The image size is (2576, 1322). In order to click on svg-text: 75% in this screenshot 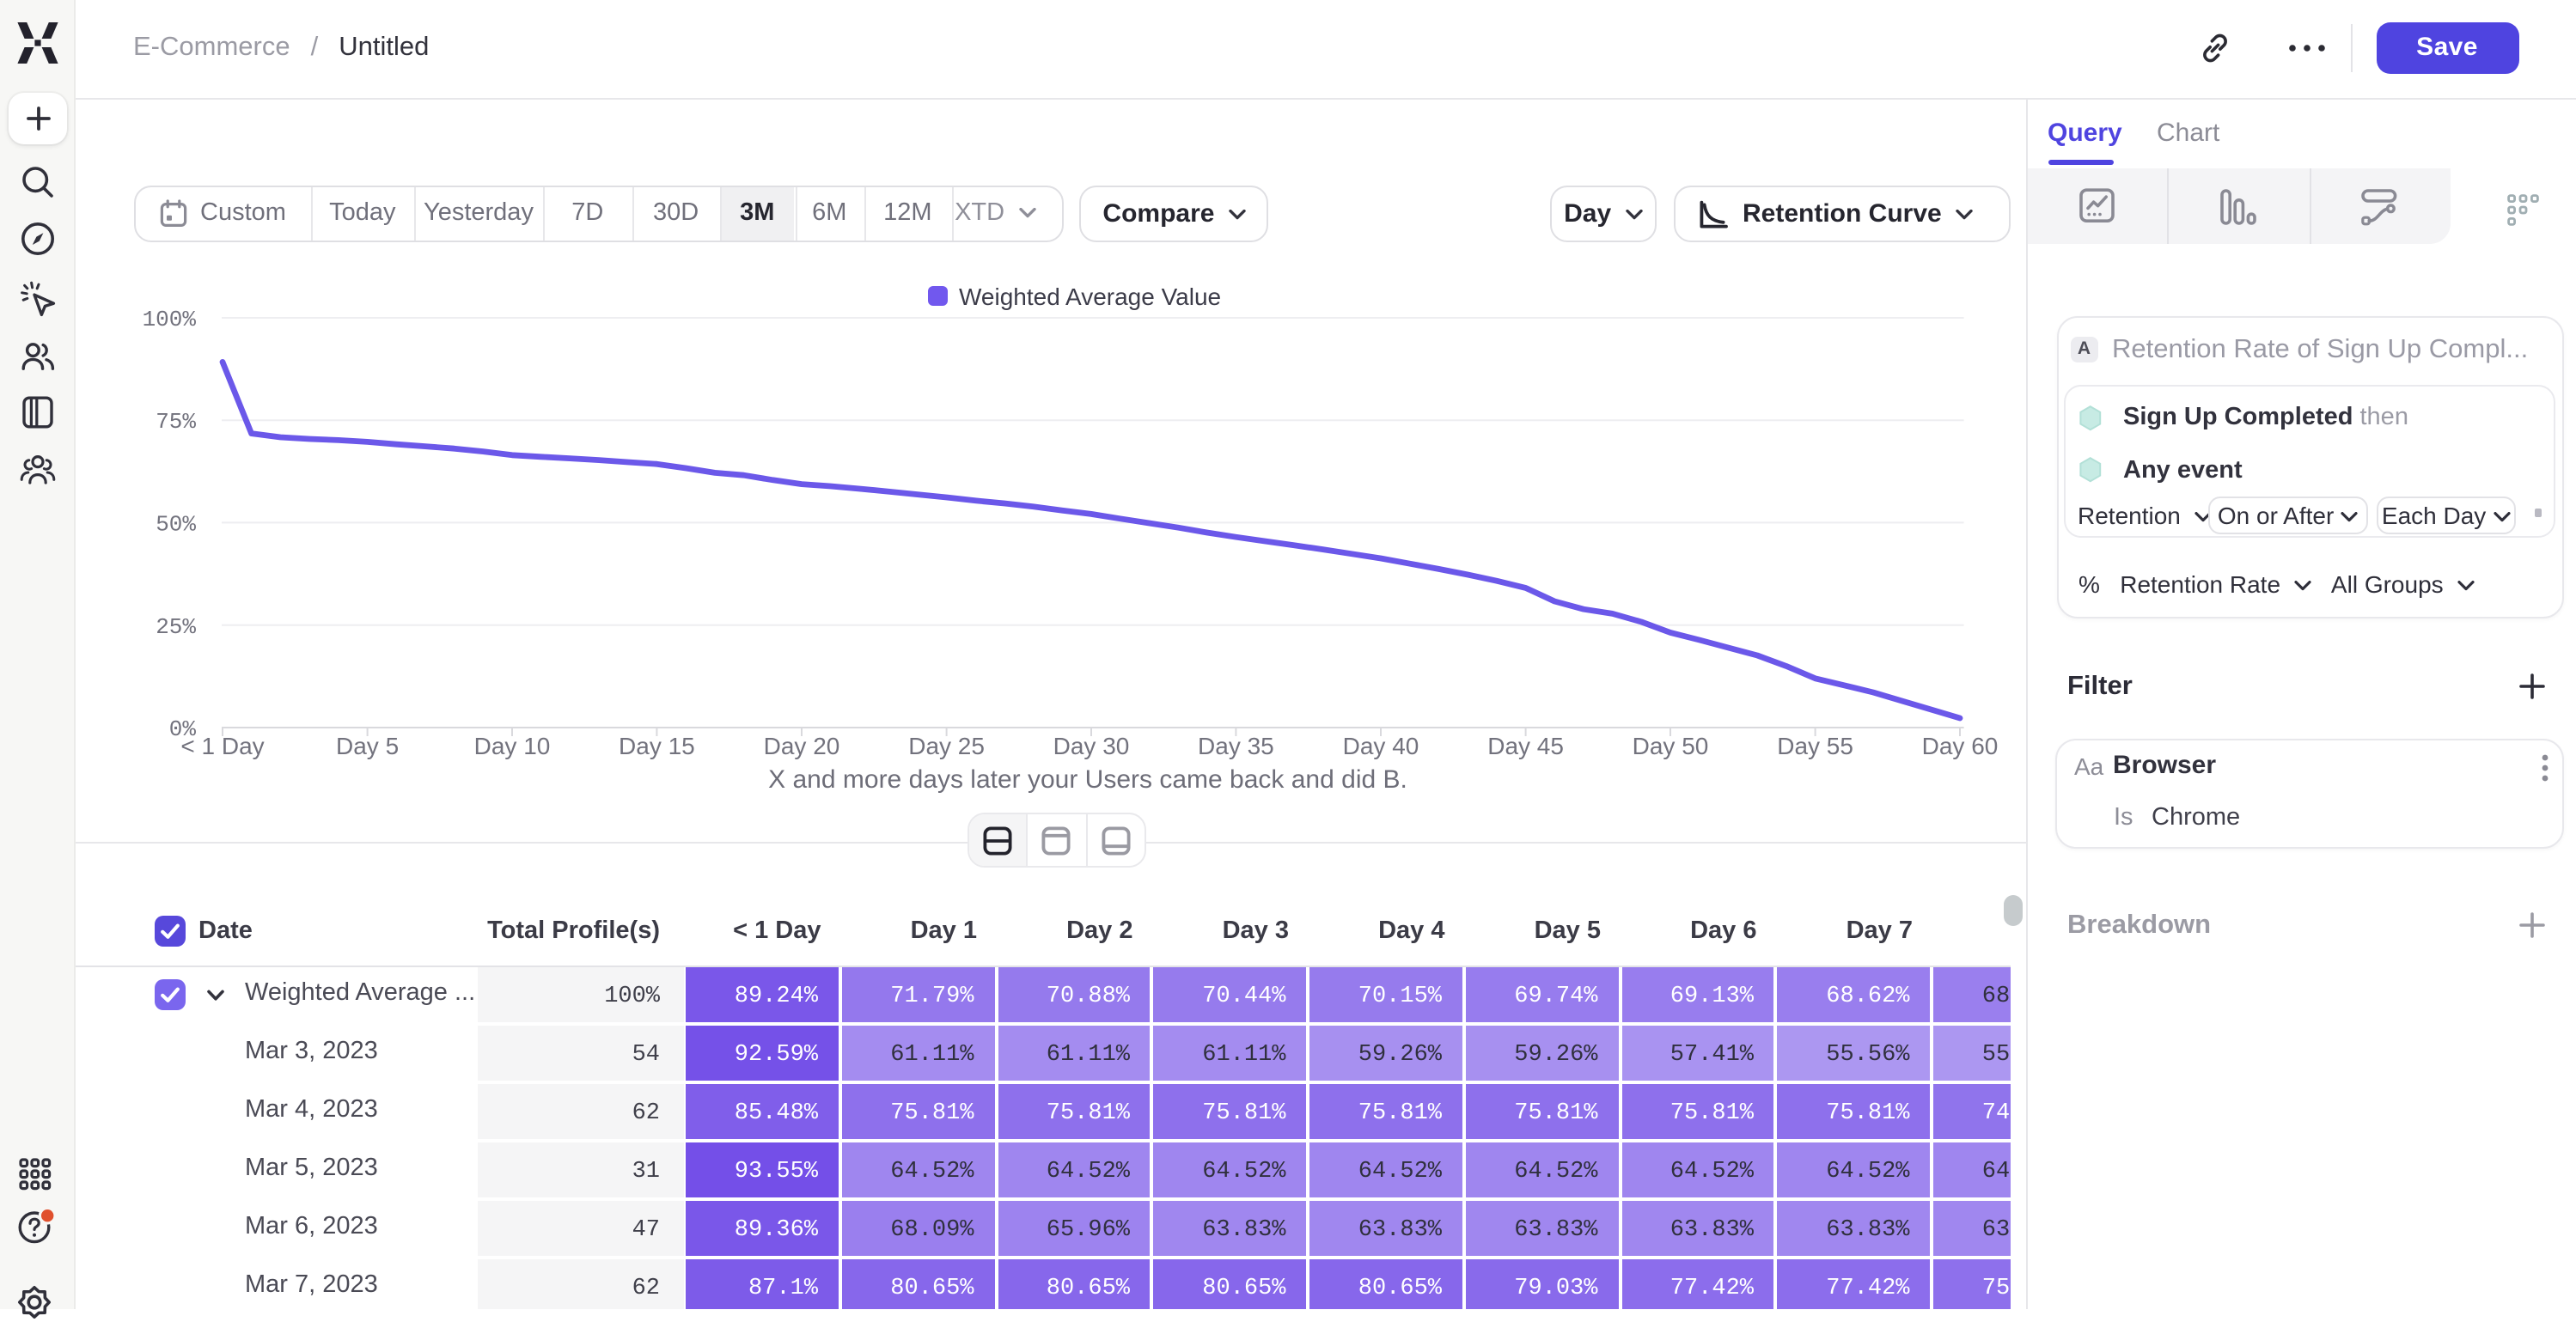, I will do `click(176, 422)`.